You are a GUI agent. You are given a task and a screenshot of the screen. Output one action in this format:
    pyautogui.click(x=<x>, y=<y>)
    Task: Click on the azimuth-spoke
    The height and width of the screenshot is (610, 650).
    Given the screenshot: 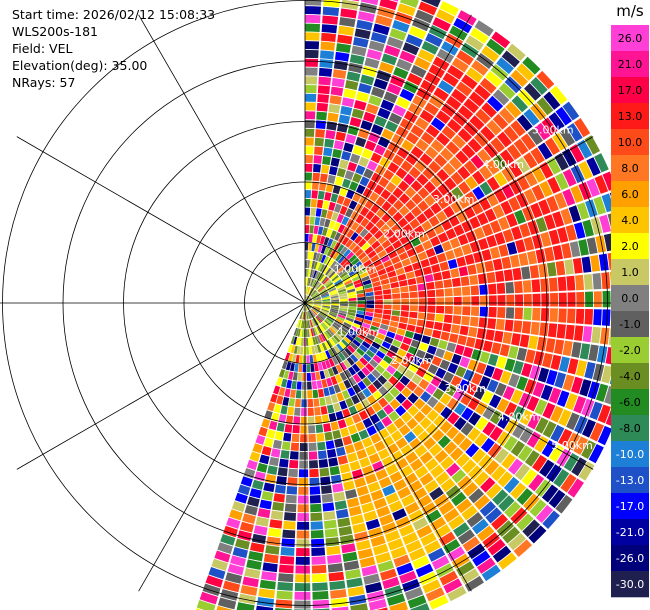 What is the action you would take?
    pyautogui.click(x=388, y=159)
    